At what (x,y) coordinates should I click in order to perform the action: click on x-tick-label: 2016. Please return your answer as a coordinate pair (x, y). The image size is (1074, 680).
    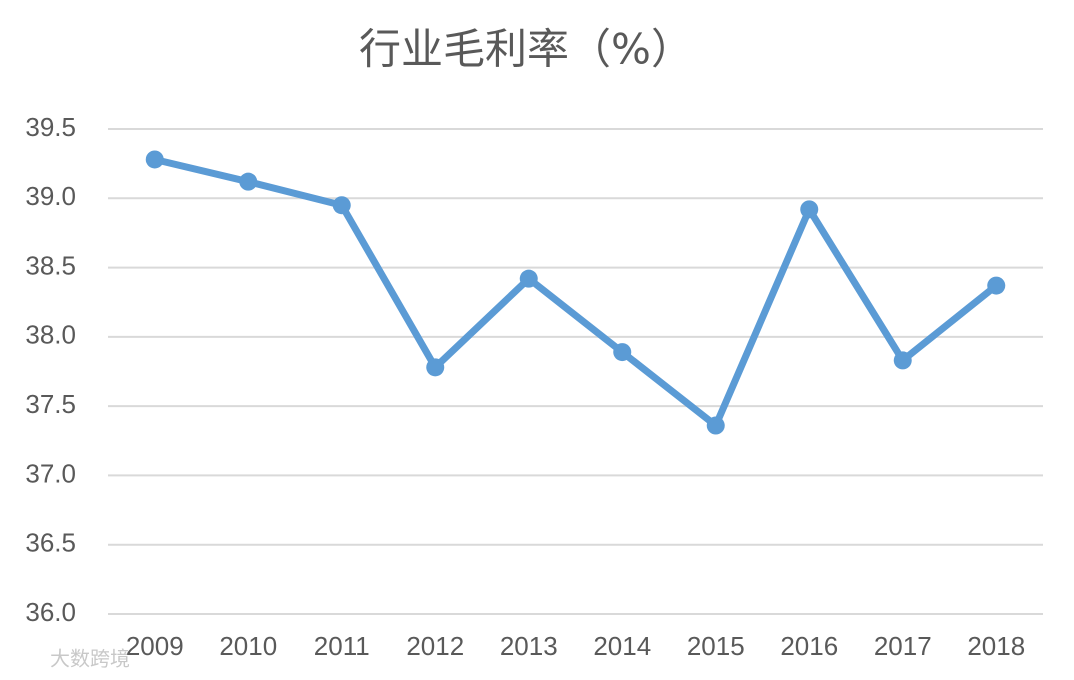
    Looking at the image, I should click on (809, 646).